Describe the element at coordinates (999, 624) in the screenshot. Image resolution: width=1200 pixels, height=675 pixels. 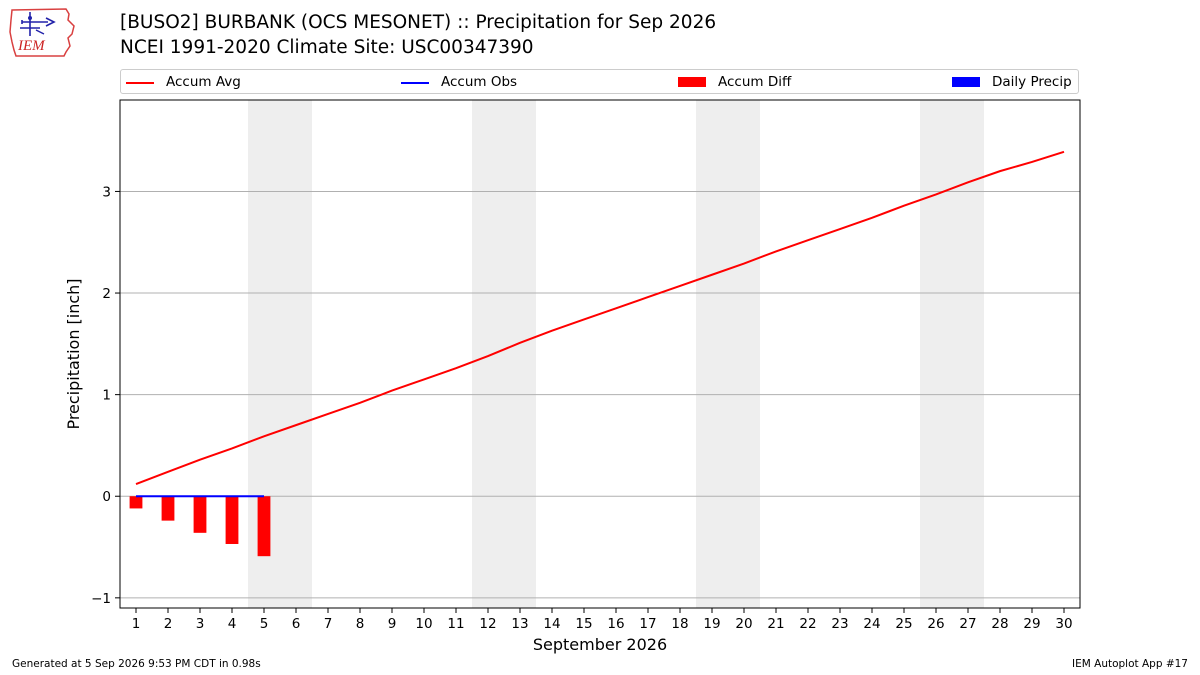
I see `x-tick-label: 28` at that location.